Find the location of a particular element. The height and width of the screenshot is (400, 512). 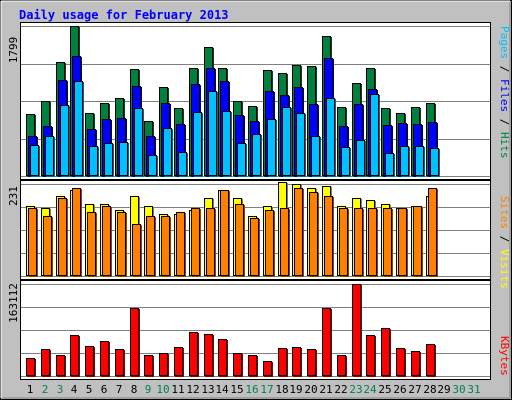

day-label-24: 24 is located at coordinates (370, 389).